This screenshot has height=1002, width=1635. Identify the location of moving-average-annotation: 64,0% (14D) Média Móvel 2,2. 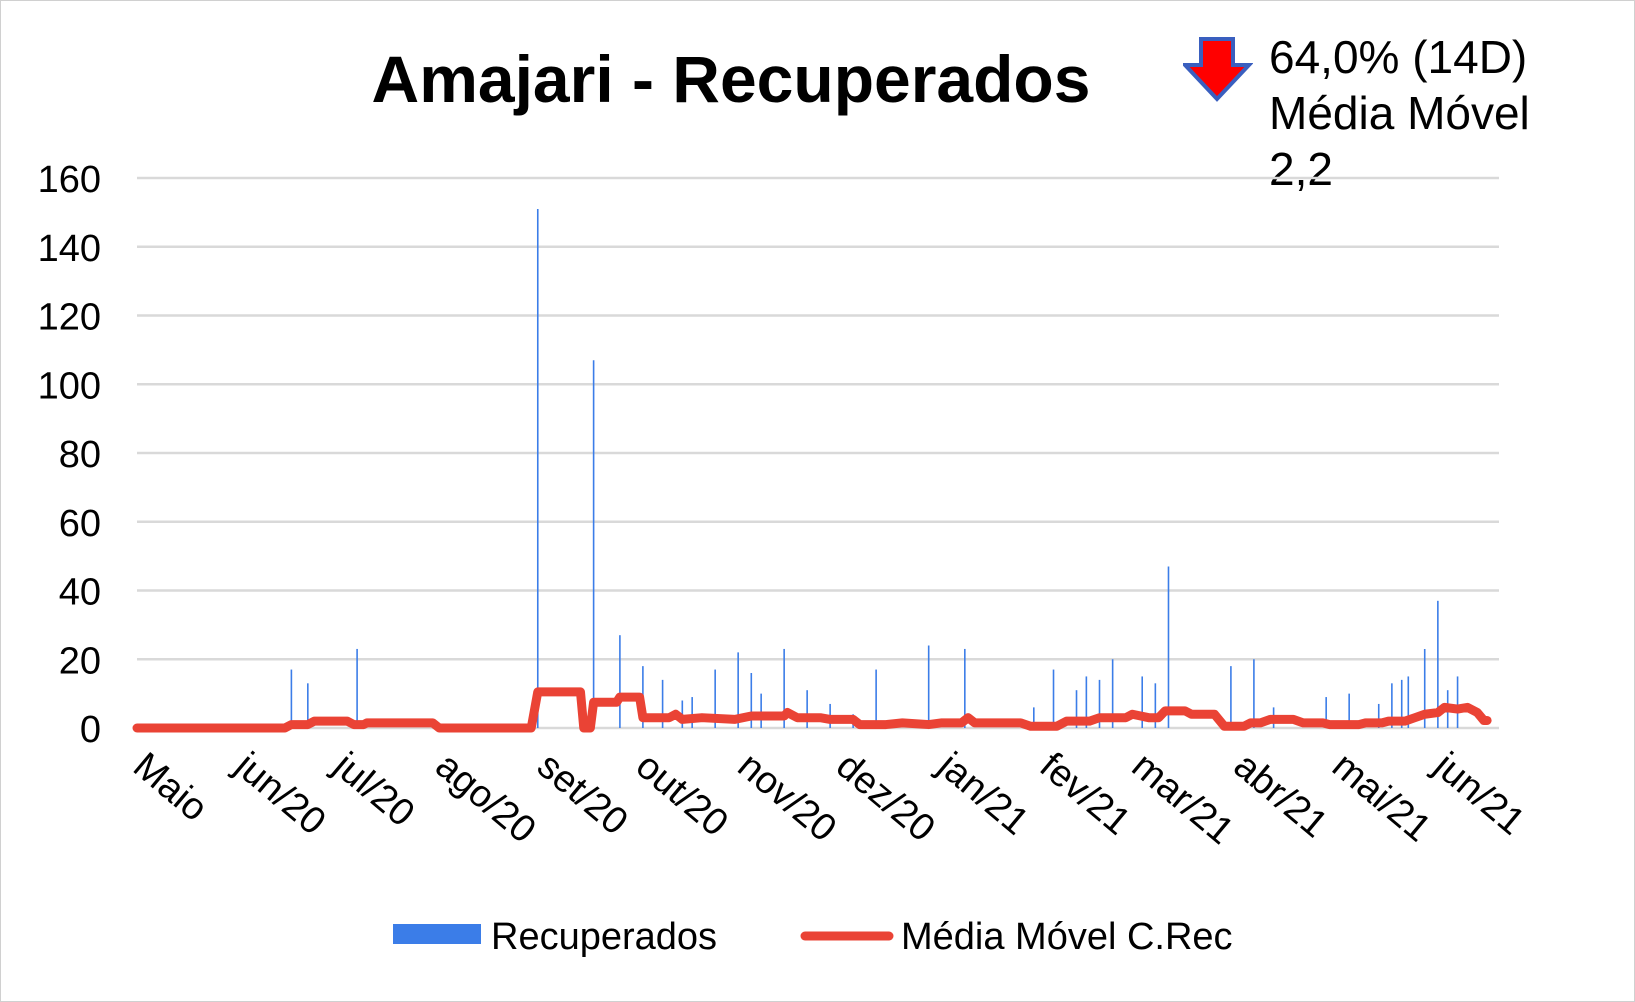
(1399, 113).